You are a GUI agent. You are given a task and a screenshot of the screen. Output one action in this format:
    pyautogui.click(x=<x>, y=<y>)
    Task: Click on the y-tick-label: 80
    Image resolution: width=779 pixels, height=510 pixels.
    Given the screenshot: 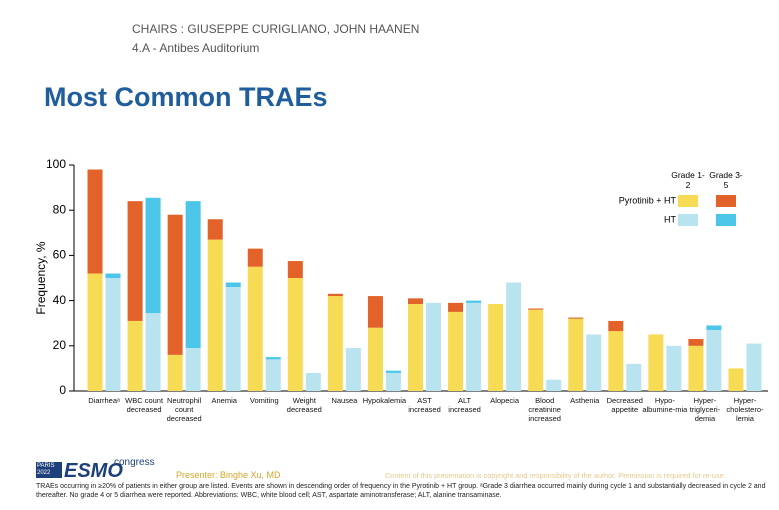 What is the action you would take?
    pyautogui.click(x=60, y=209)
    